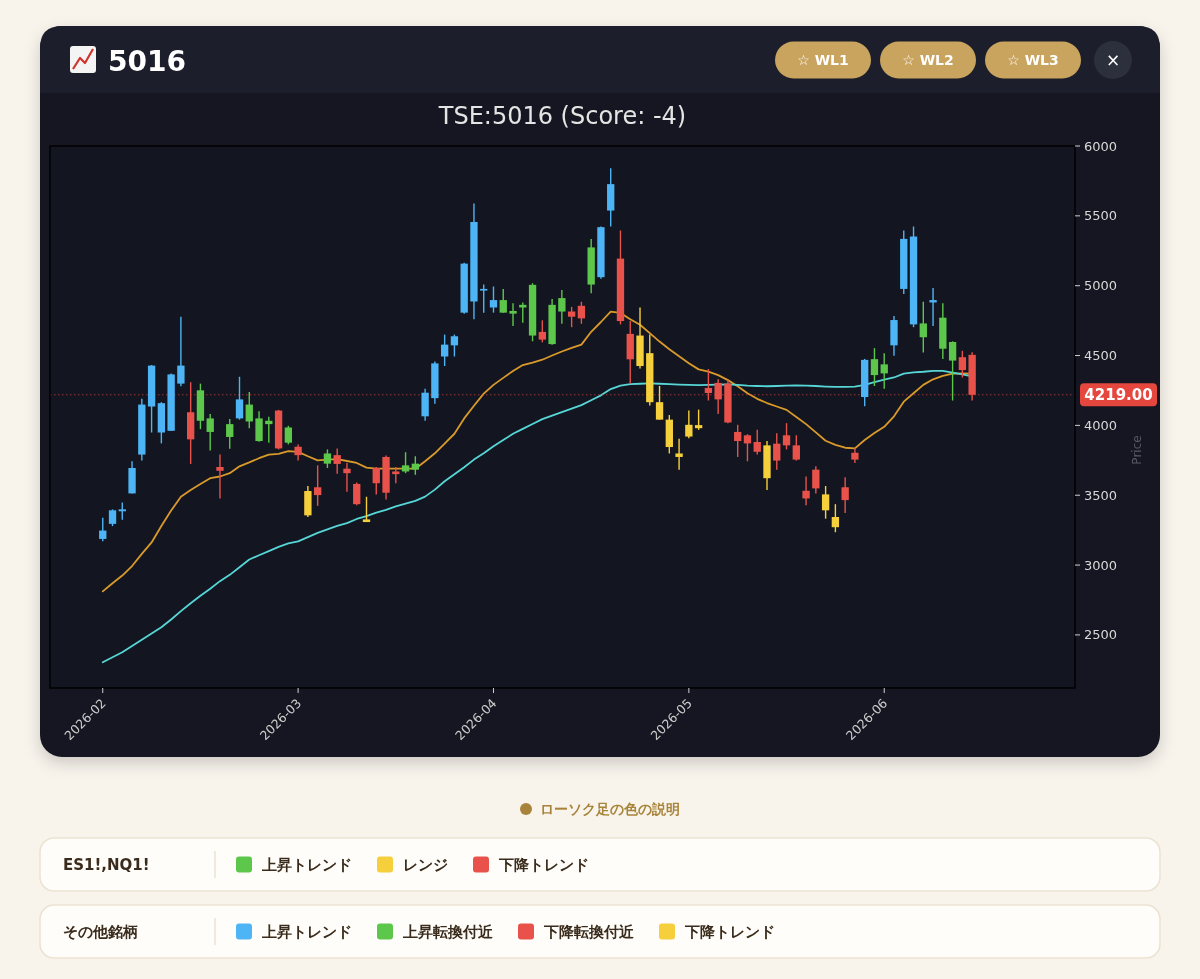 The height and width of the screenshot is (979, 1200). I want to click on text: ES1!,NQ1!, so click(106, 864).